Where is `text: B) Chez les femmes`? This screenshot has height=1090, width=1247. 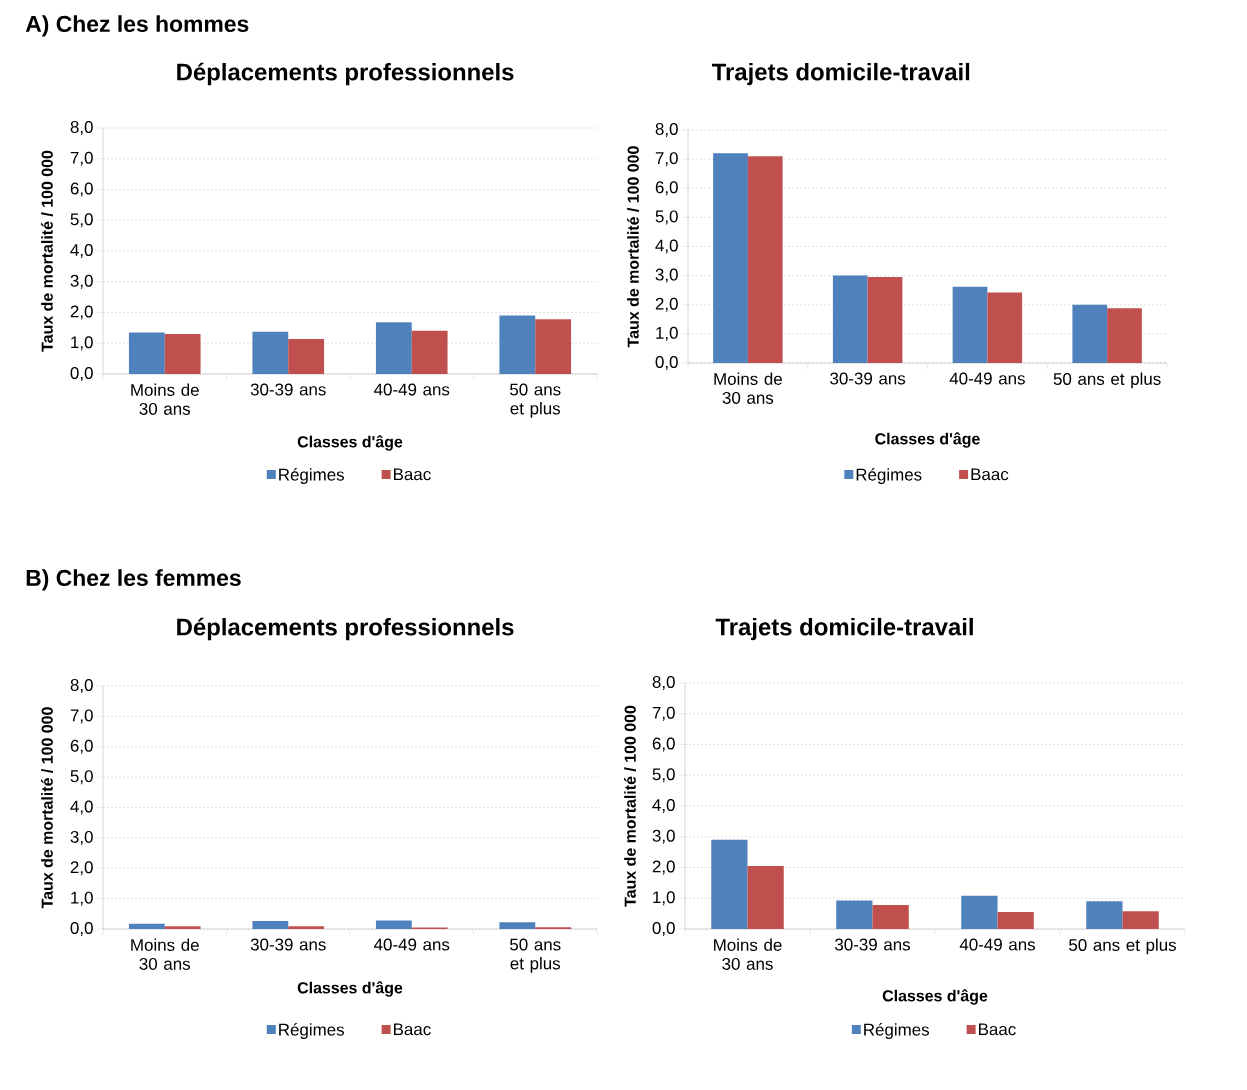
text: B) Chez les femmes is located at coordinates (133, 580).